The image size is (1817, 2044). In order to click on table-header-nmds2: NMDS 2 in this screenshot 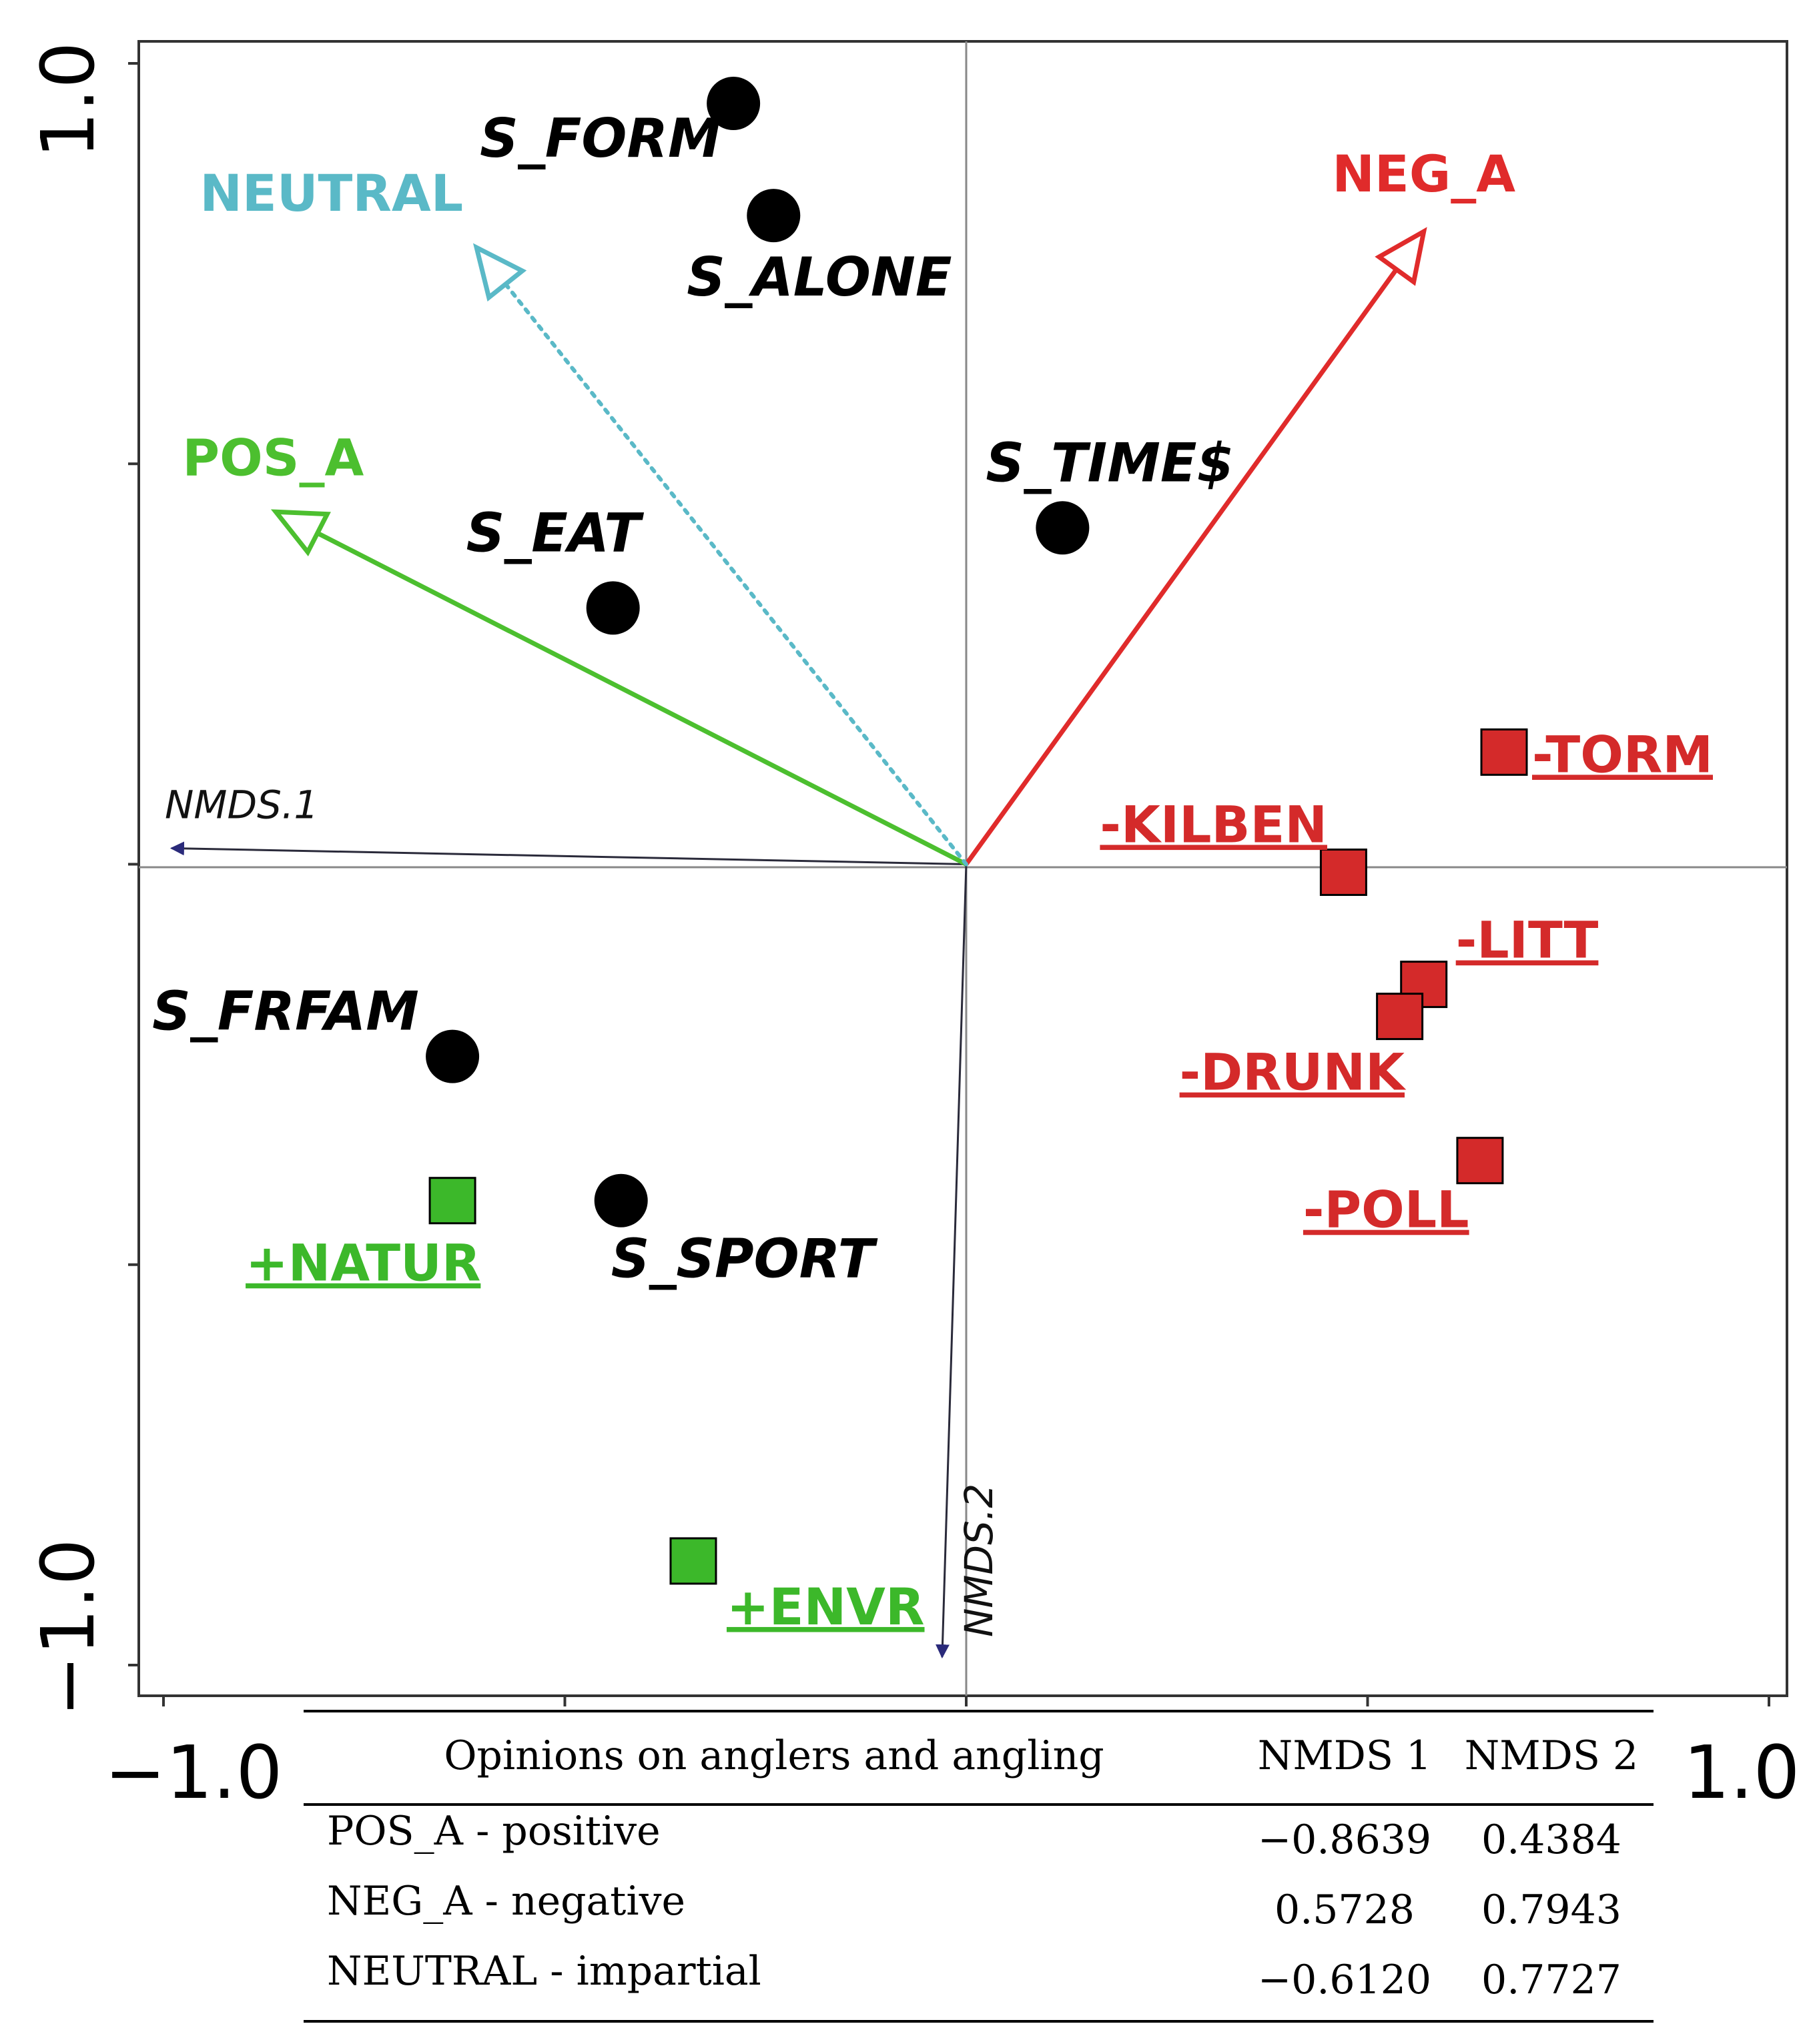, I will do `click(1551, 1755)`.